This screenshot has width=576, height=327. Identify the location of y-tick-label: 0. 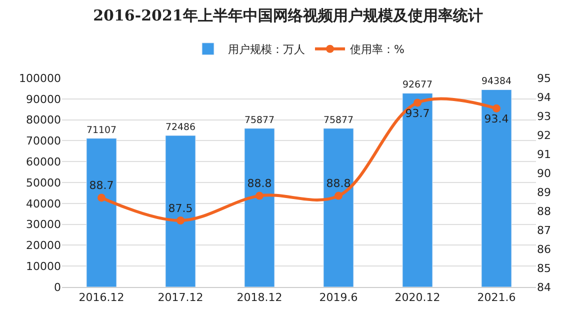
(57, 287).